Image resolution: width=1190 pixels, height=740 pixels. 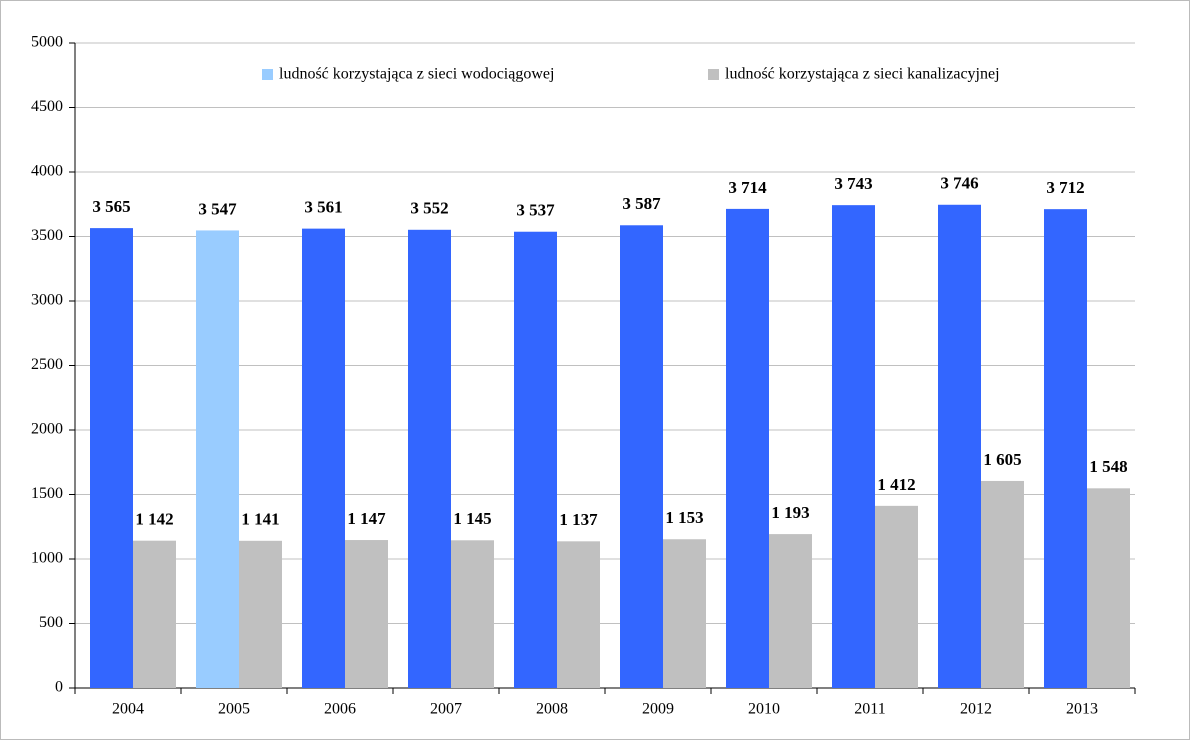 What do you see at coordinates (47, 300) in the screenshot?
I see `y-tick-label: 3000` at bounding box center [47, 300].